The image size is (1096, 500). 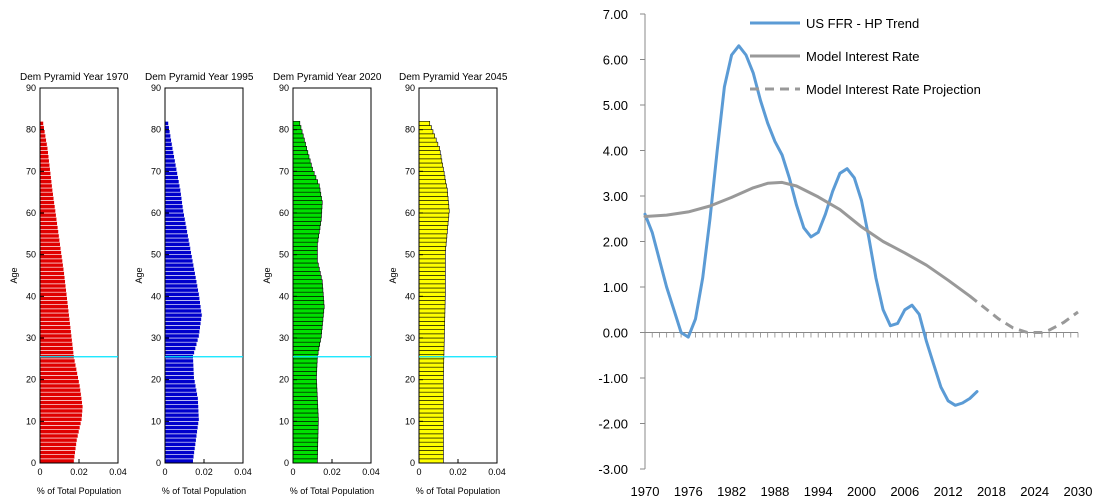 What do you see at coordinates (615, 105) in the screenshot?
I see `y-tick-label: 5.00` at bounding box center [615, 105].